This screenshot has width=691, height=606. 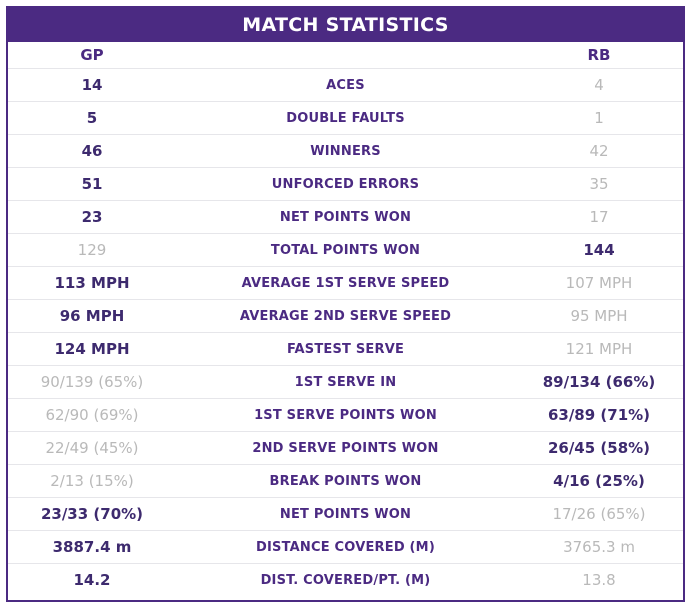 I want to click on stat-left-value: 14, so click(x=92, y=85).